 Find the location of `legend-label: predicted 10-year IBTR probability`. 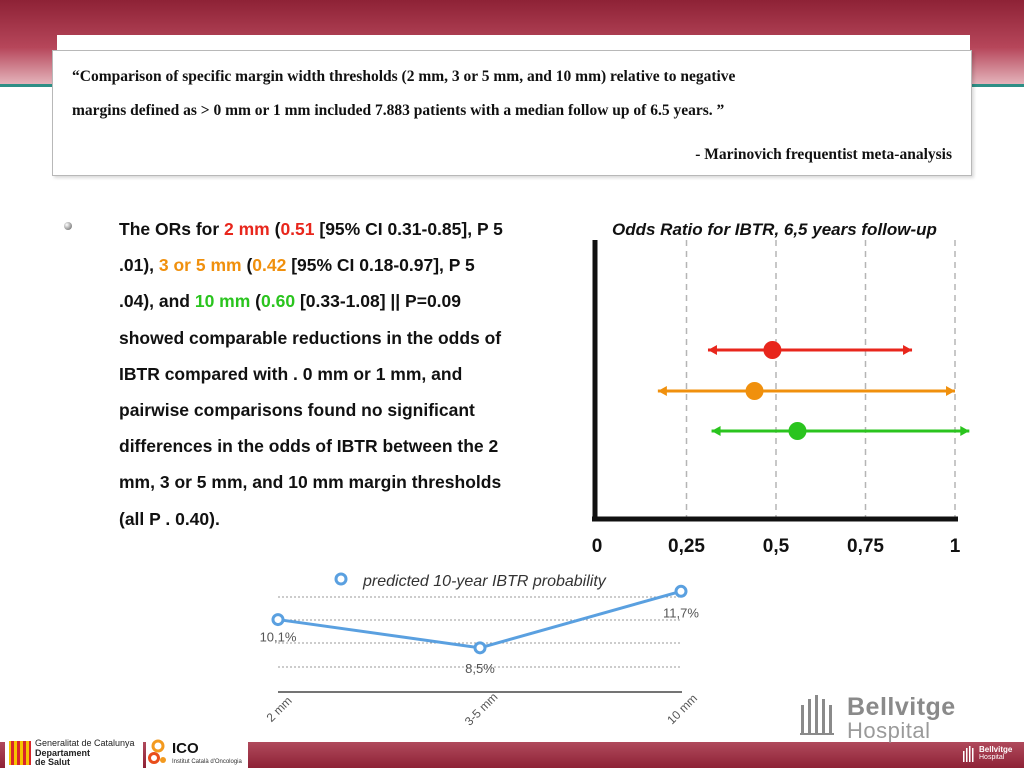

legend-label: predicted 10-year IBTR probability is located at coordinates (484, 581).